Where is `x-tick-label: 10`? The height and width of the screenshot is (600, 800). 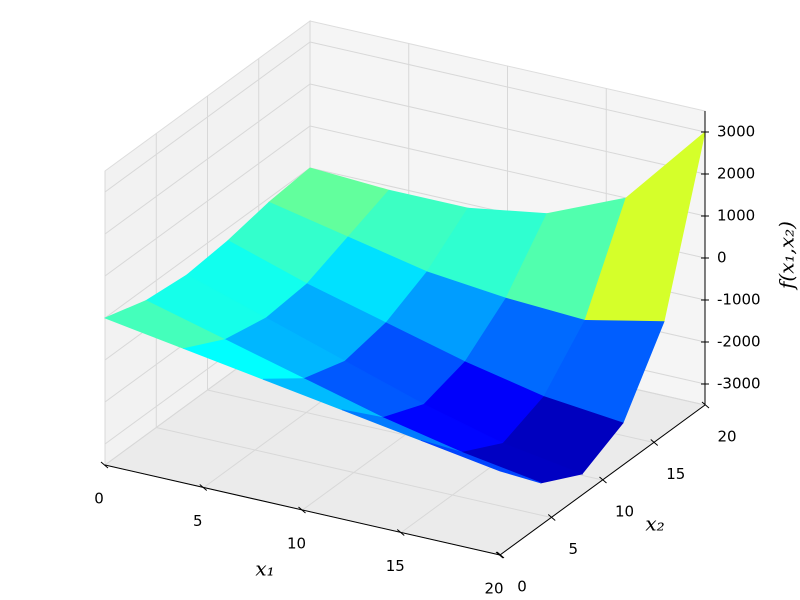 x-tick-label: 10 is located at coordinates (296, 544).